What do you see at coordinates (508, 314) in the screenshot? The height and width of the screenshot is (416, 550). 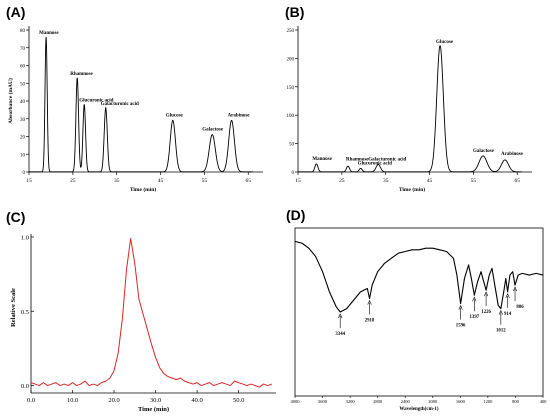 I see `annotation-label: 914` at bounding box center [508, 314].